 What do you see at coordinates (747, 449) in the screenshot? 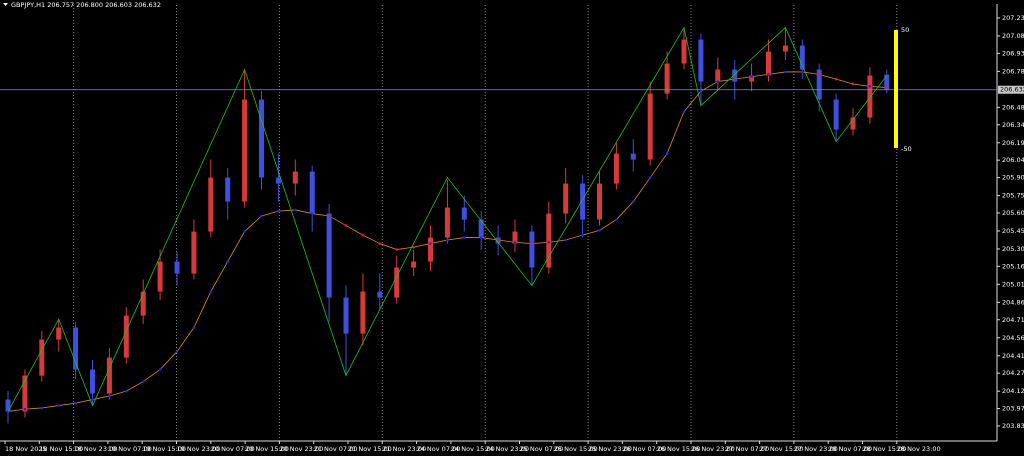
I see `x-tick-label: 27 Nov 07:00` at bounding box center [747, 449].